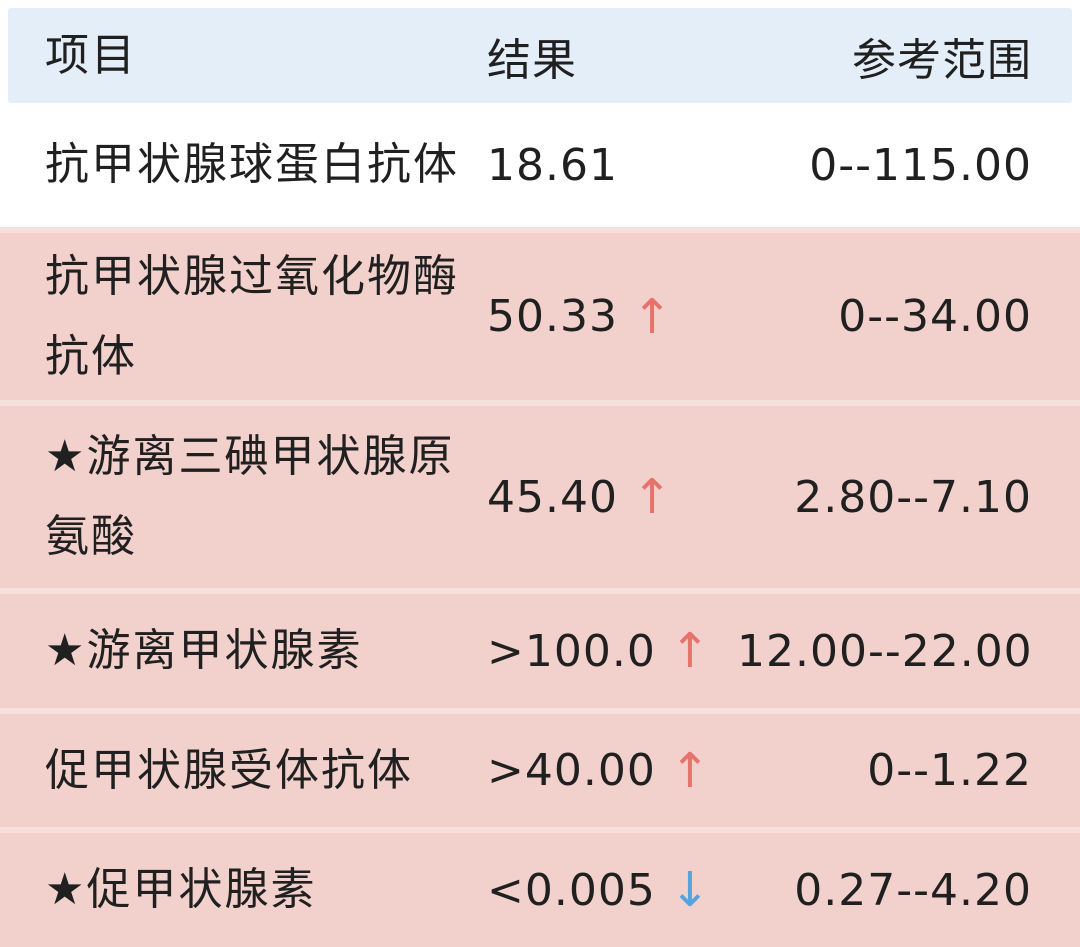 This screenshot has height=947, width=1080. I want to click on reference-range: 0--1.22, so click(949, 770).